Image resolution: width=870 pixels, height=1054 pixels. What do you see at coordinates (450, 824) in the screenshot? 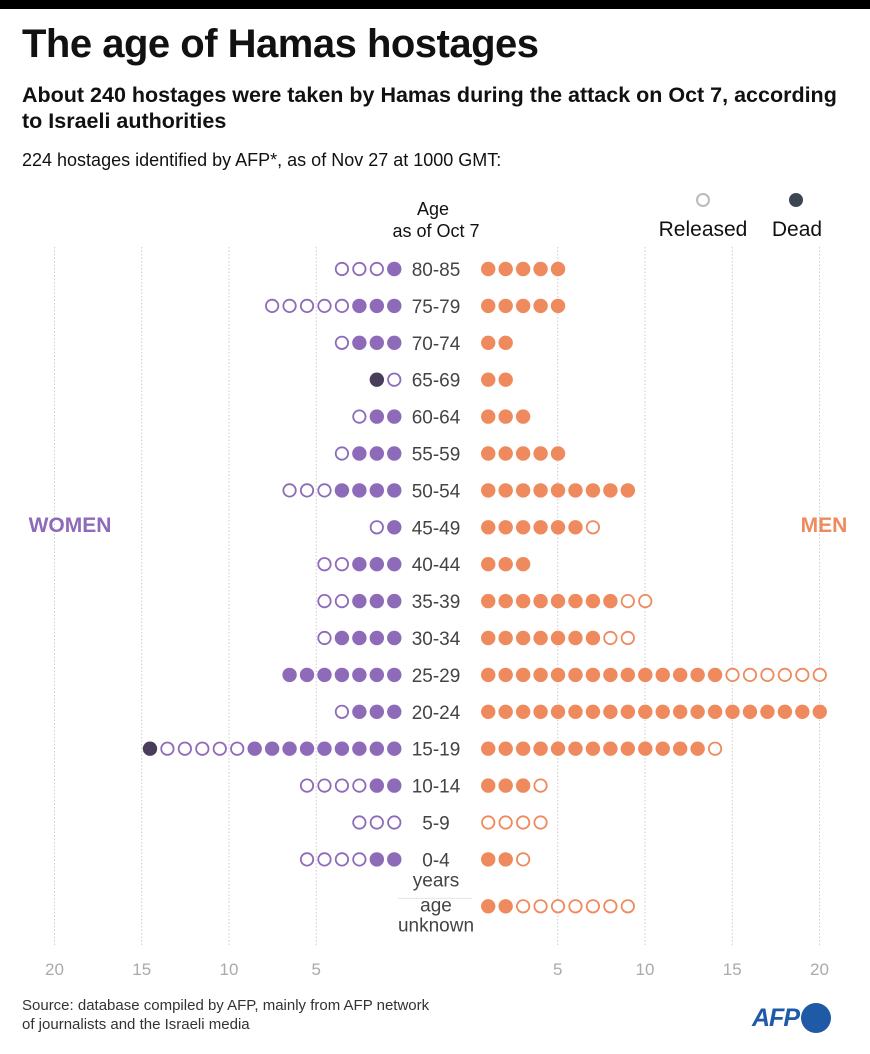
I see `row-5-9: 5-9` at bounding box center [450, 824].